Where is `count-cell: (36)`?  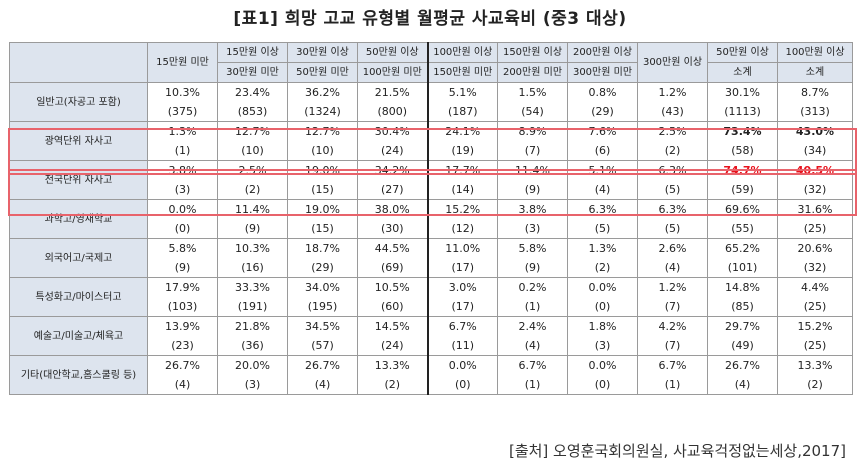 count-cell: (36) is located at coordinates (252, 346).